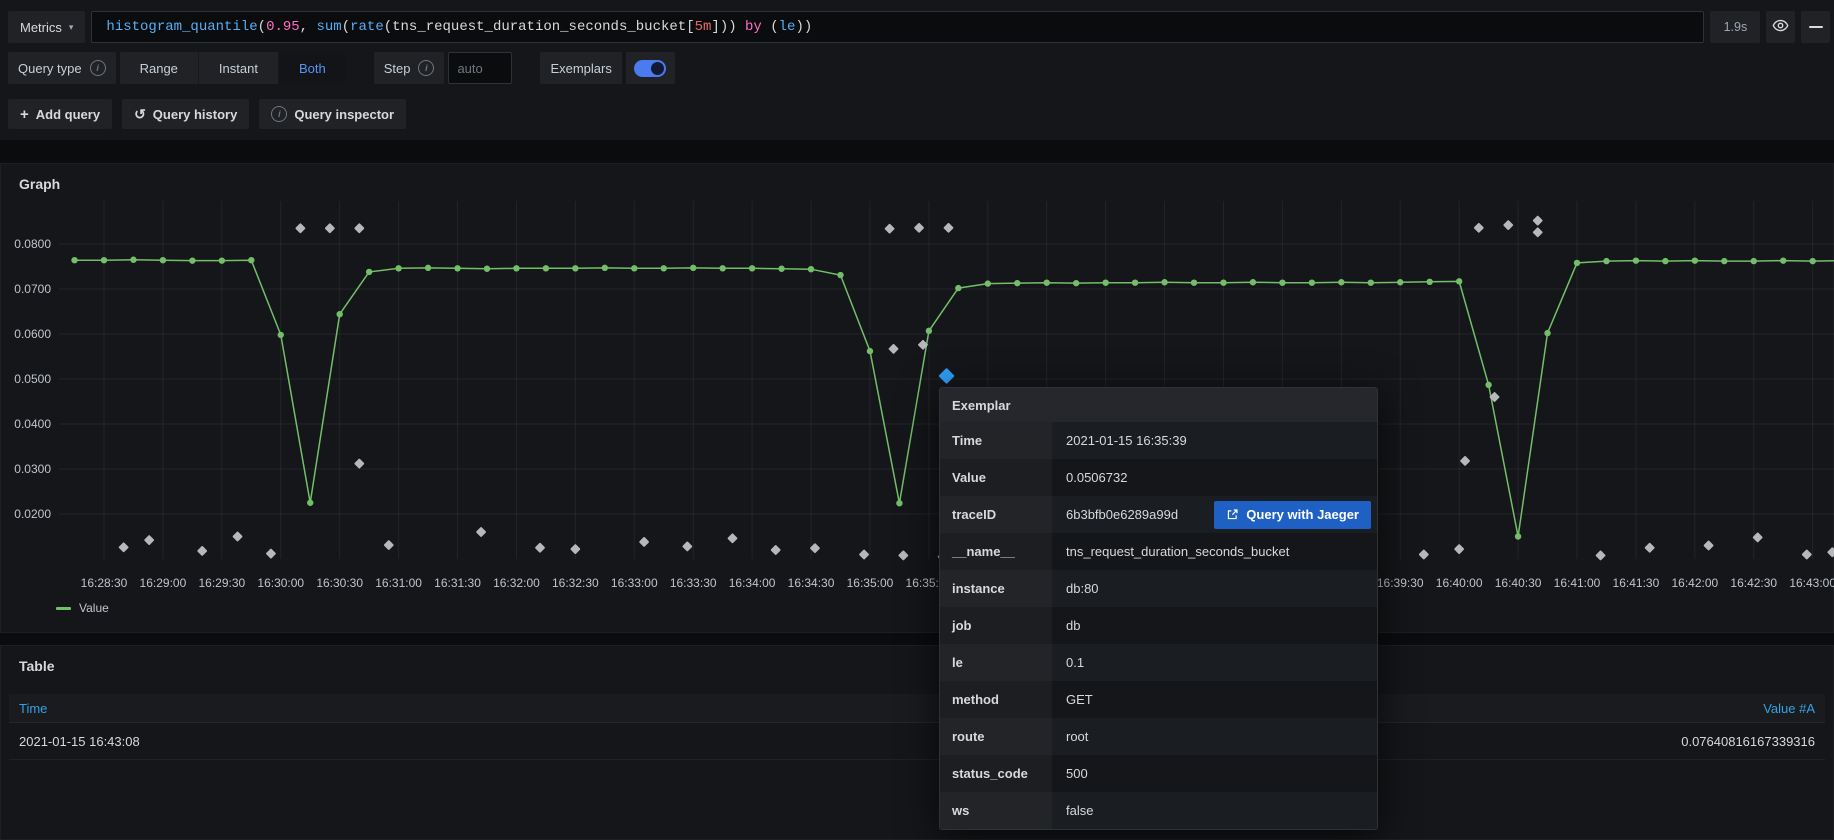 The height and width of the screenshot is (840, 1834). What do you see at coordinates (946, 376) in the screenshot?
I see `selected-exemplar-marker` at bounding box center [946, 376].